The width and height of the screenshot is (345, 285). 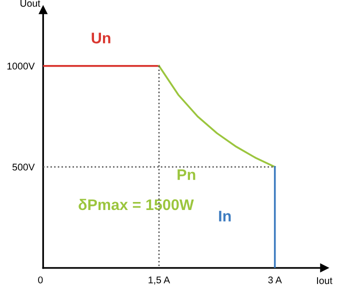 What do you see at coordinates (217, 116) in the screenshot?
I see `line-series` at bounding box center [217, 116].